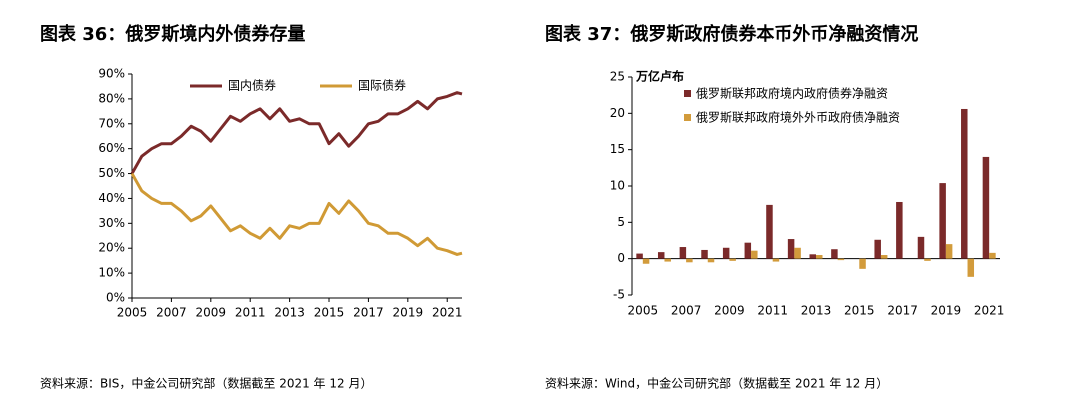 Image resolution: width=1080 pixels, height=401 pixels. I want to click on y-tick-label: 40%, so click(111, 198).